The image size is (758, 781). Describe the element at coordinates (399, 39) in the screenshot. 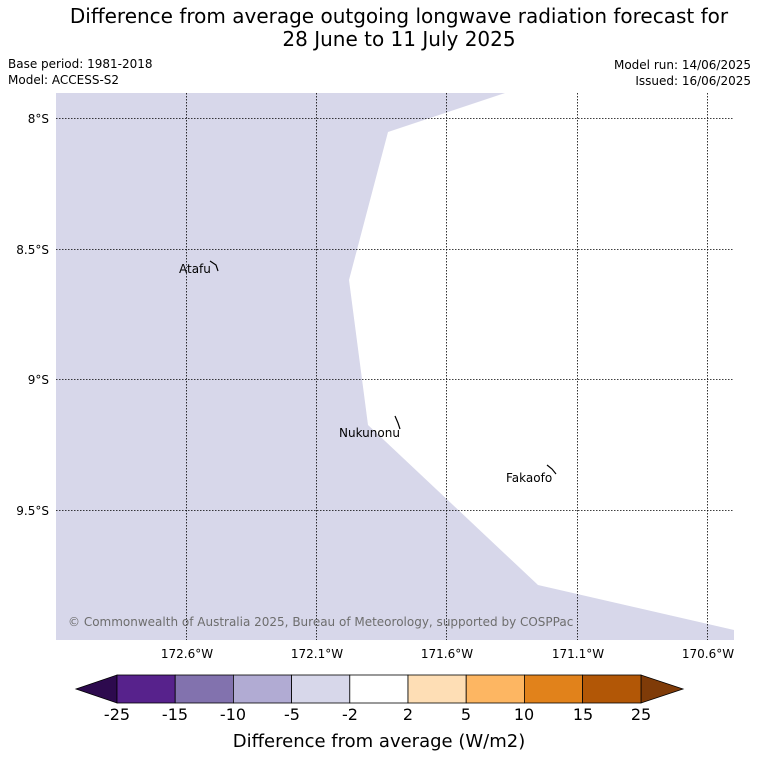

I see `title-line-2: 28 June to 11 July 2025` at that location.